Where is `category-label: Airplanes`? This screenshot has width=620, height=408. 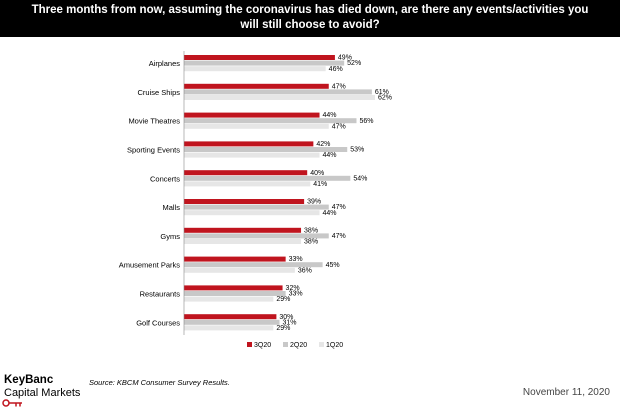 category-label: Airplanes is located at coordinates (165, 63).